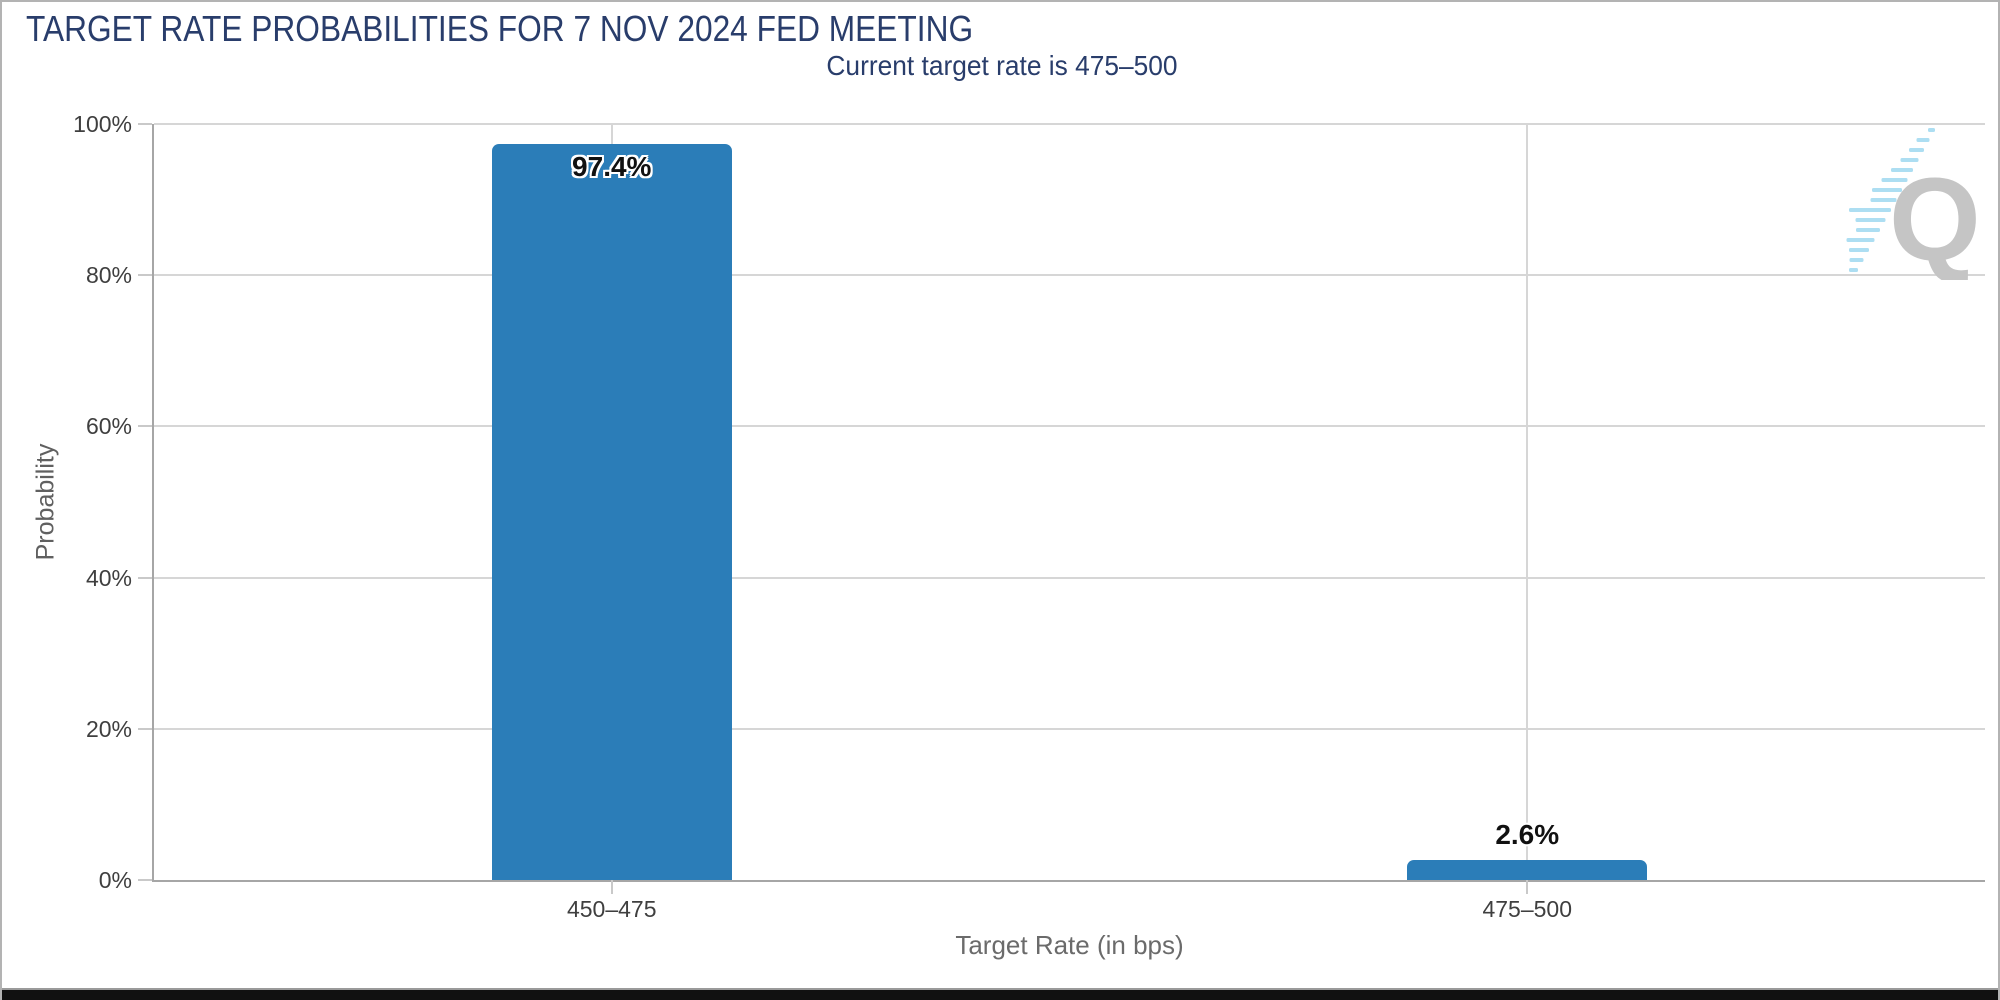 Image resolution: width=2000 pixels, height=1000 pixels. I want to click on y-tick-label: 20%, so click(108, 728).